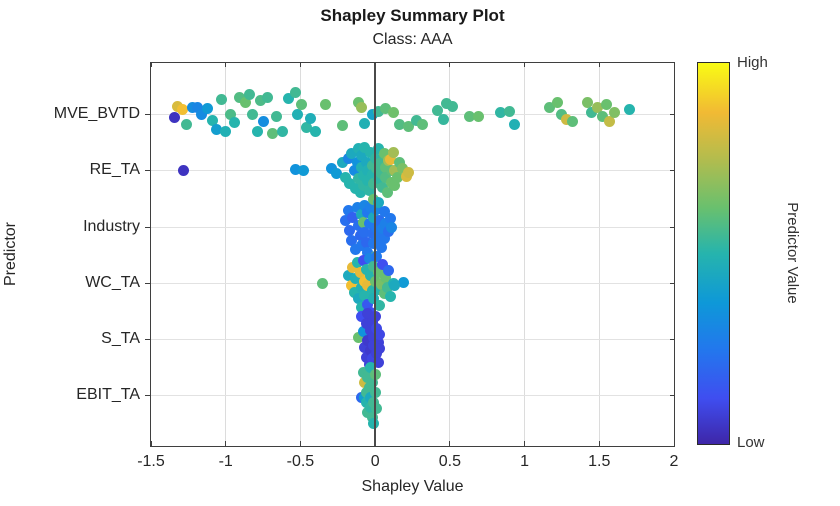 The image size is (840, 506). What do you see at coordinates (752, 62) in the screenshot?
I see `colorbar-high-label: High` at bounding box center [752, 62].